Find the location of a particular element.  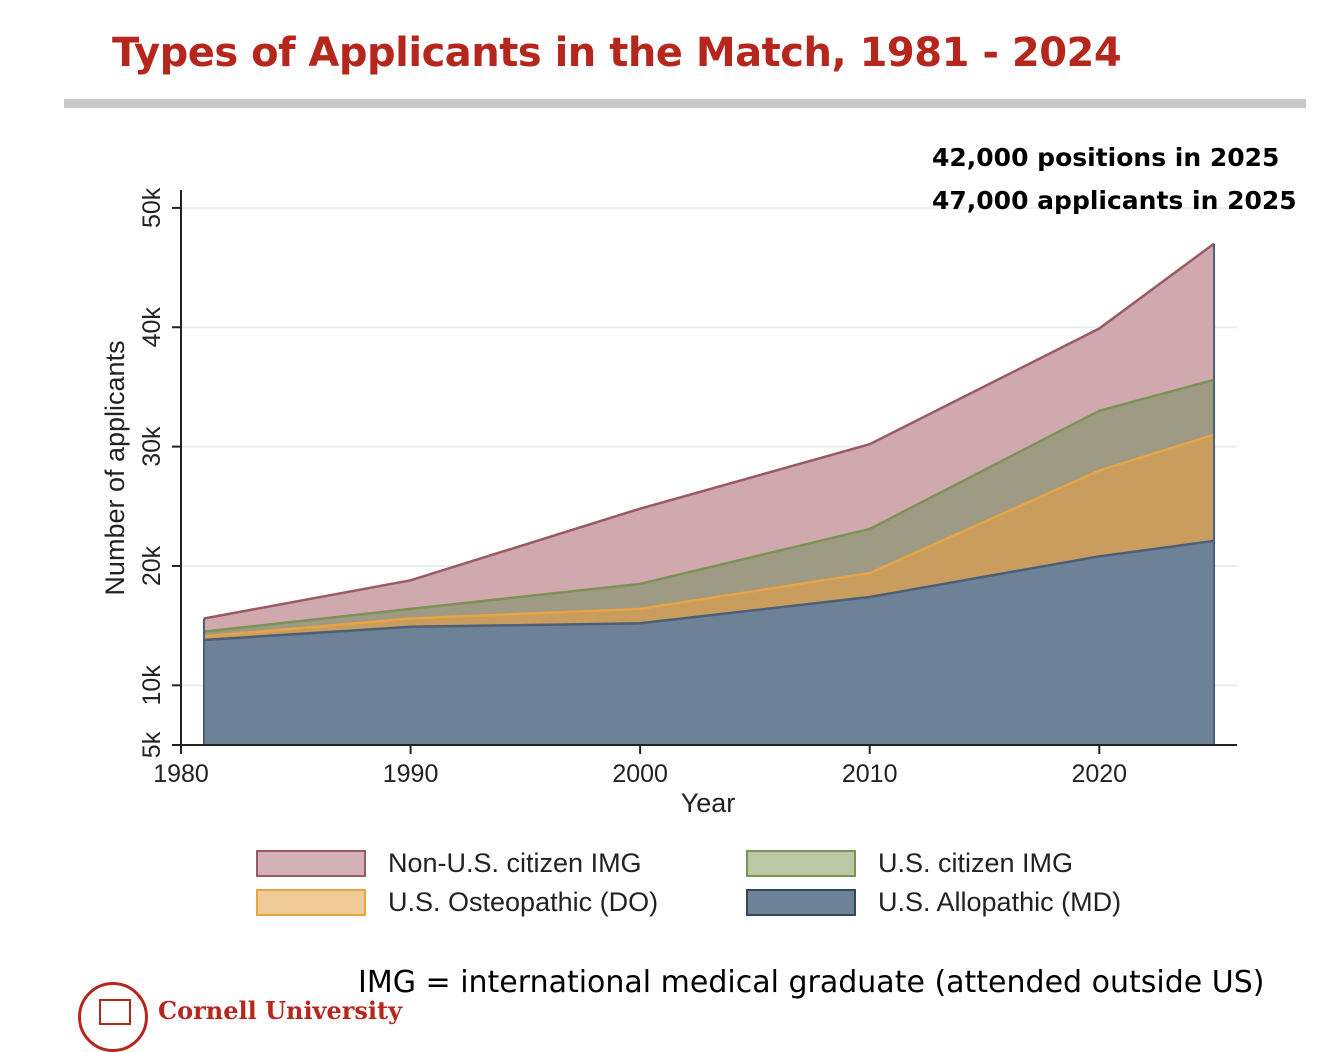

legend-item-non-us-img: Non-U.S. citizen IMG is located at coordinates (449, 863).